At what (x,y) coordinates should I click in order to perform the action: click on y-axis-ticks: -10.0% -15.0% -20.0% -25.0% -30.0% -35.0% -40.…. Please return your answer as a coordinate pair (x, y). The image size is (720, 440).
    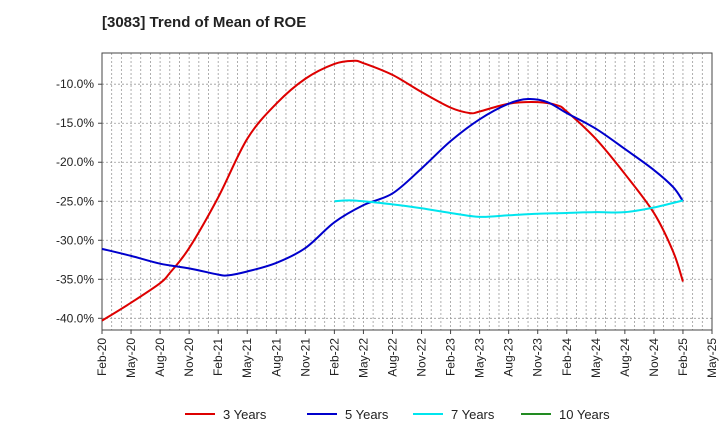
    Looking at the image, I should click on (79, 201).